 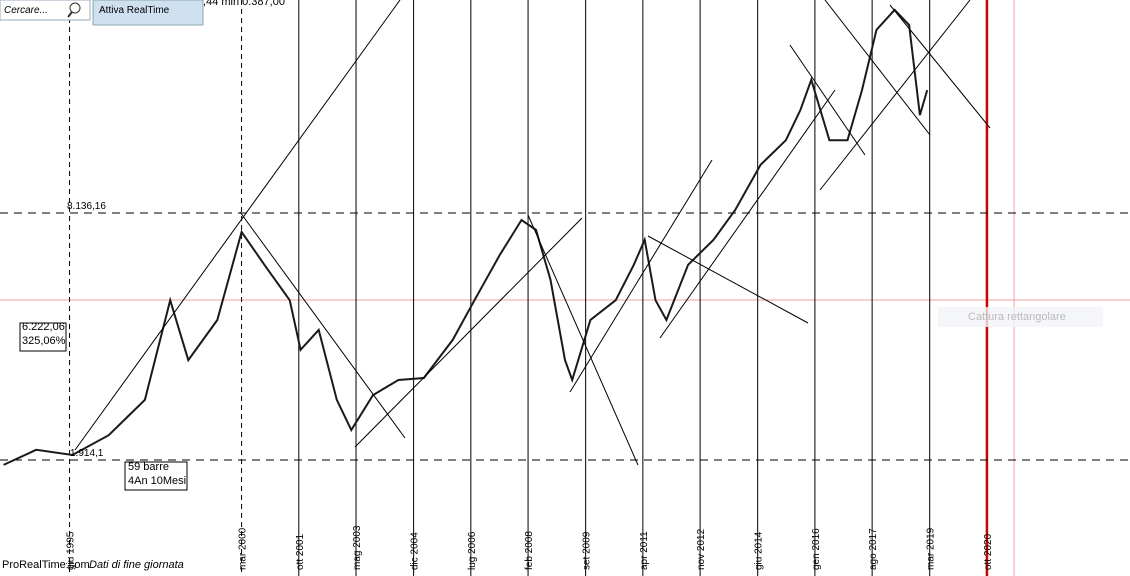 What do you see at coordinates (86, 206) in the screenshot?
I see `level-label: 8.136,16` at bounding box center [86, 206].